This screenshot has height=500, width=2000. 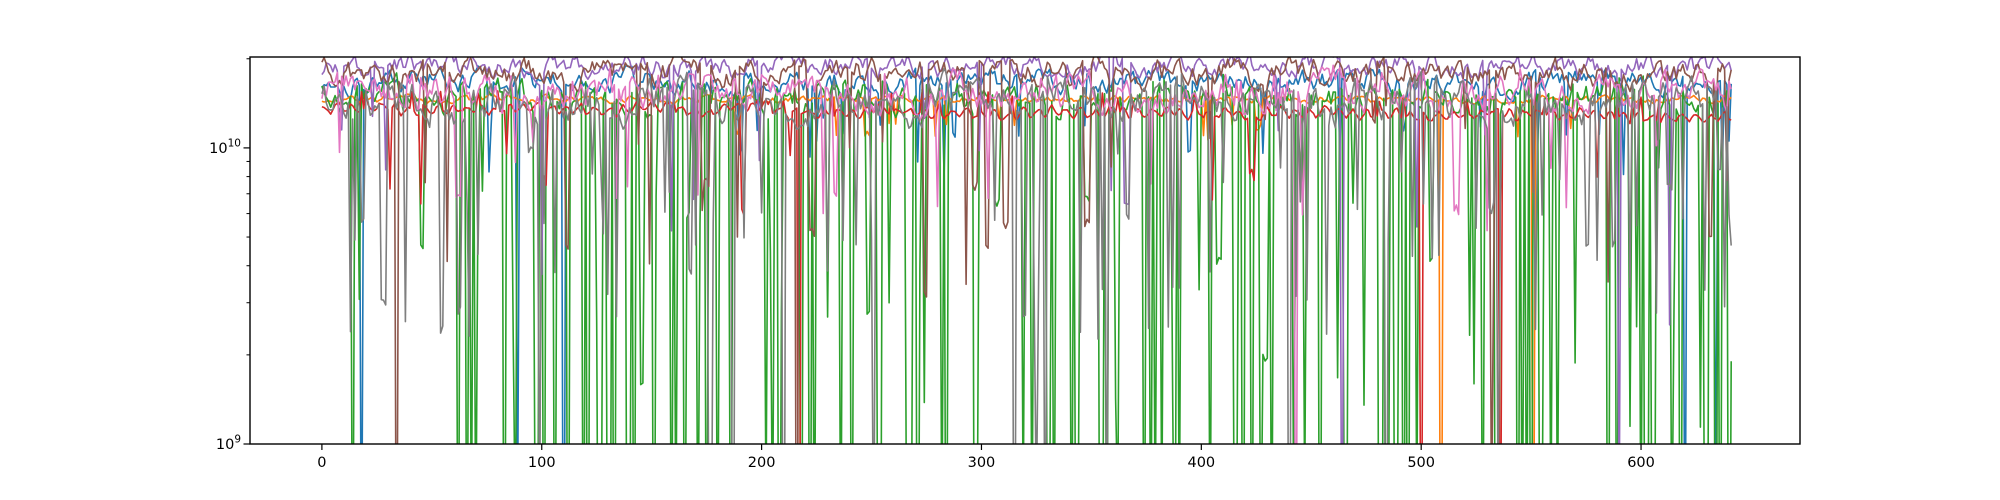 I want to click on y-tick-label: 109, so click(x=228, y=444).